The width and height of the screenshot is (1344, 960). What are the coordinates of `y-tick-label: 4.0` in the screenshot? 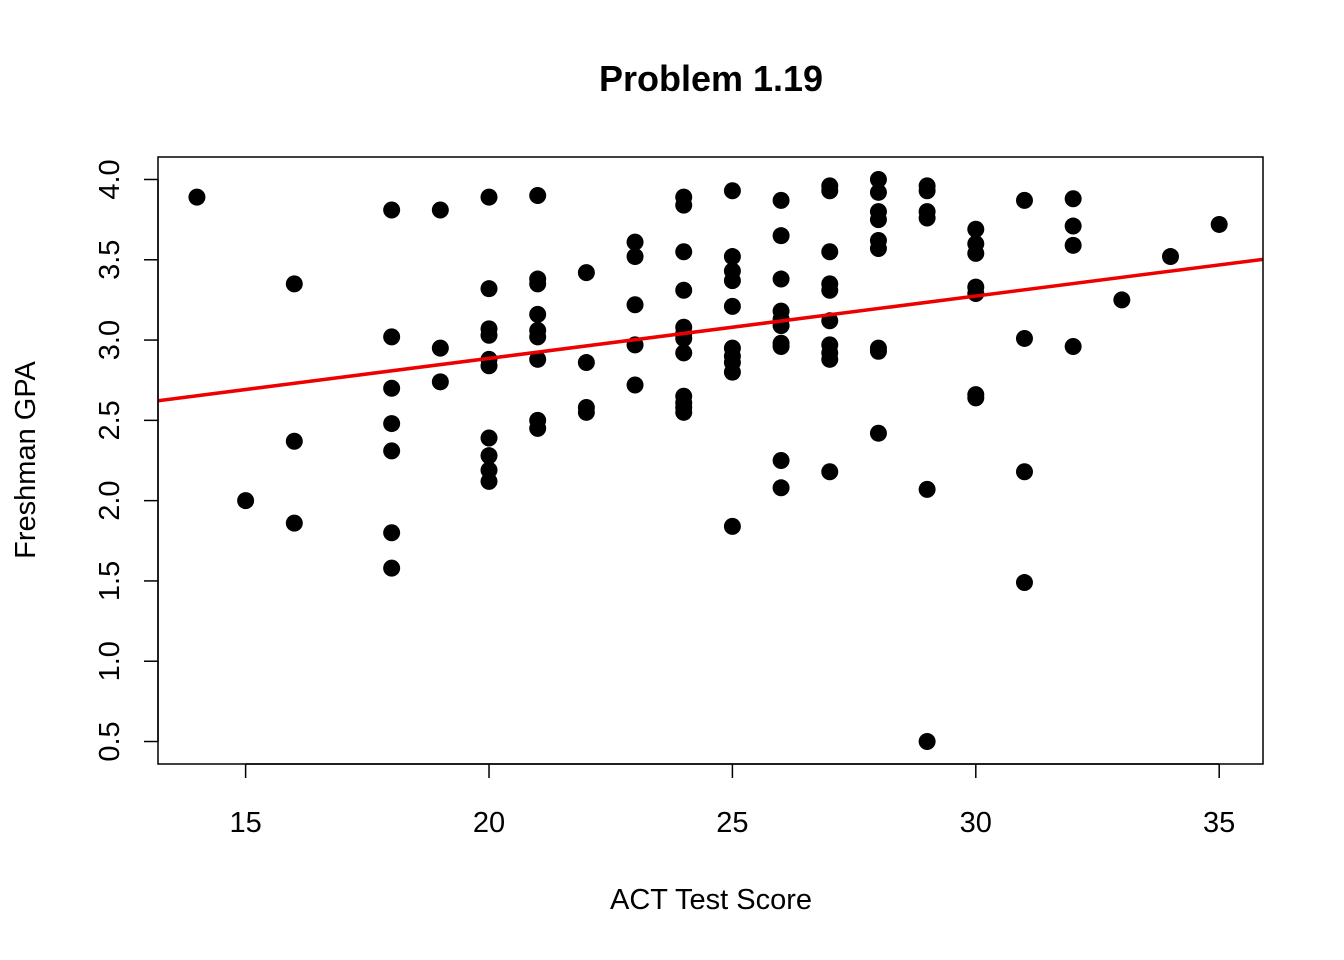 It's located at (110, 179).